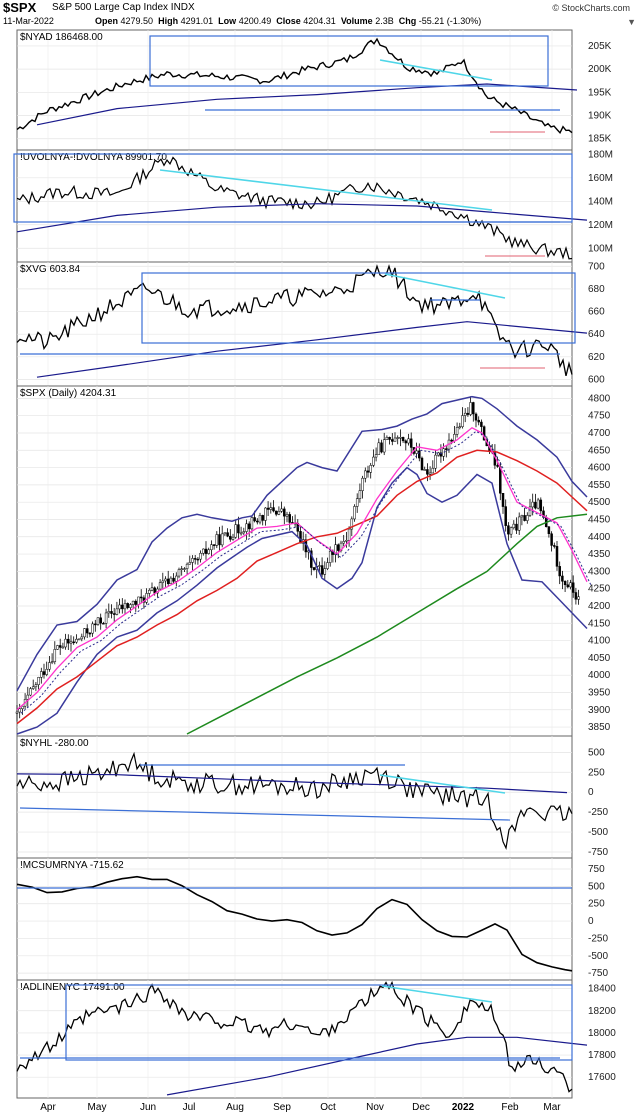 This screenshot has height=1116, width=638. I want to click on nyad-range-box, so click(349, 61).